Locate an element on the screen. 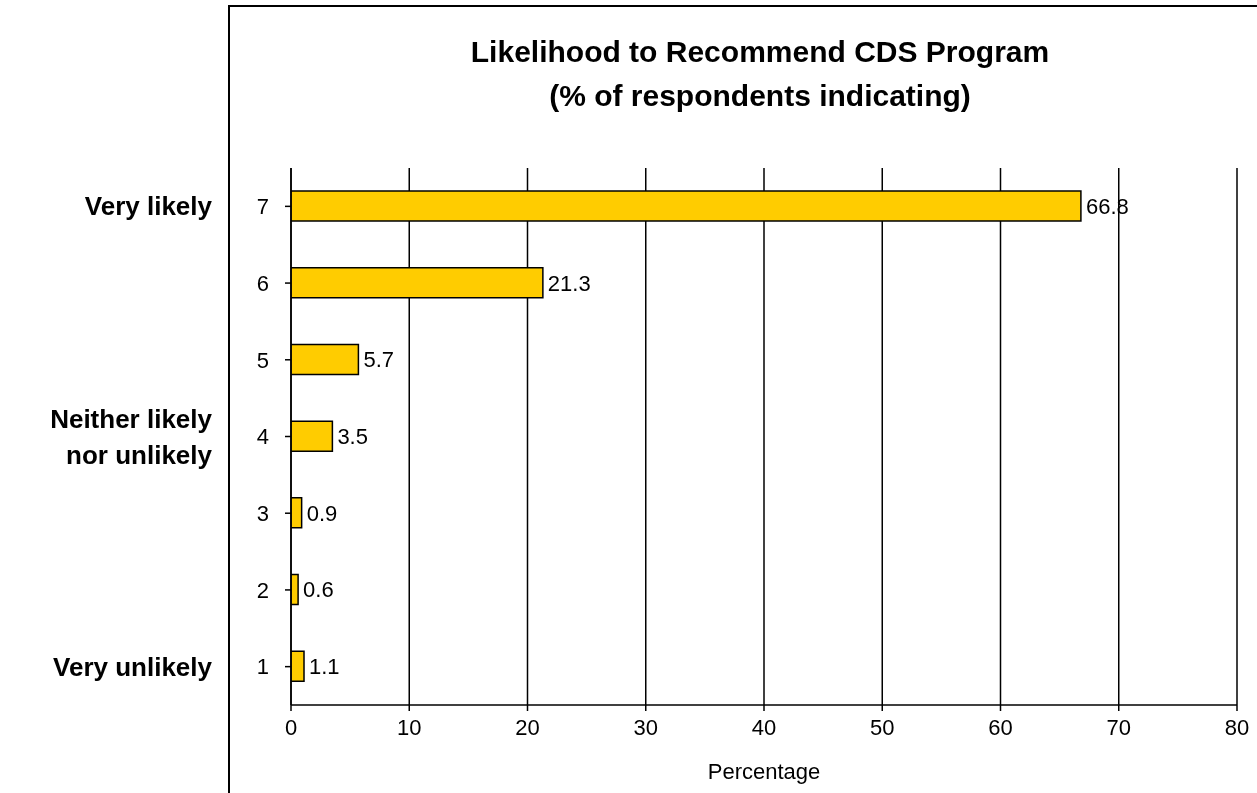 This screenshot has height=793, width=1257. x-tick-label: 10 is located at coordinates (409, 727).